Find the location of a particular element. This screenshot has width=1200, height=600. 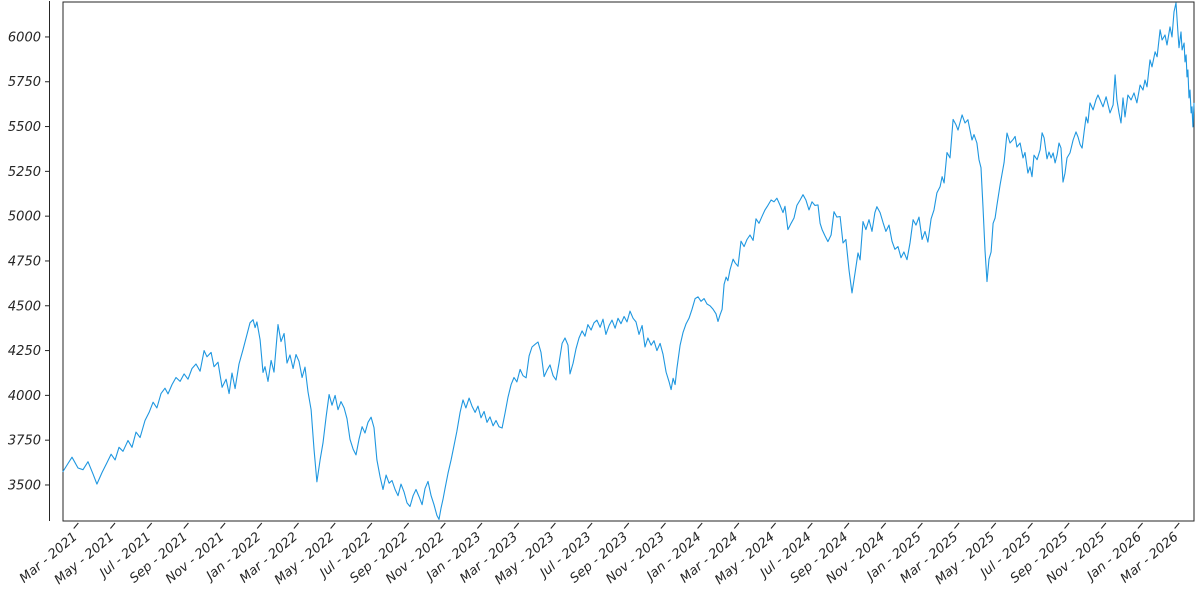

y-tick-label: 4000 is located at coordinates (24, 396).